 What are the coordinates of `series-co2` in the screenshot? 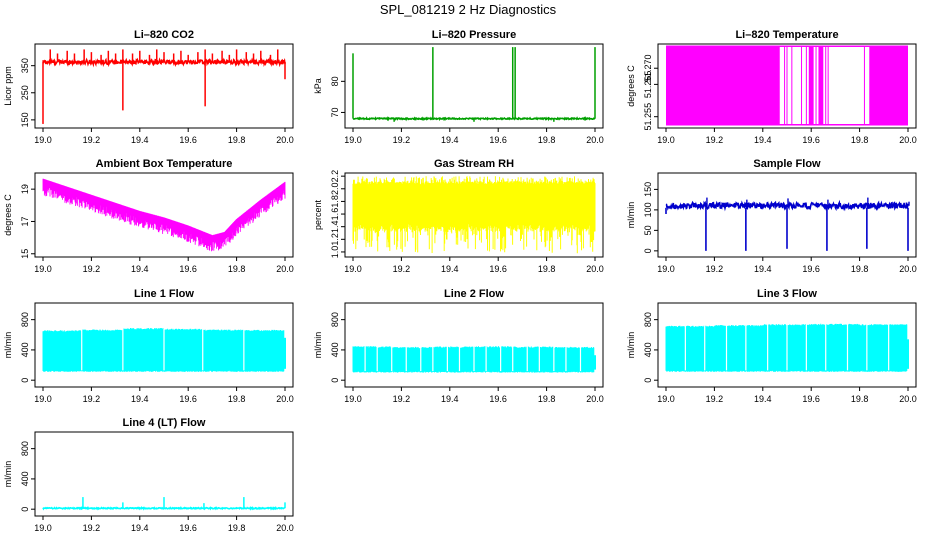 It's located at (164, 86).